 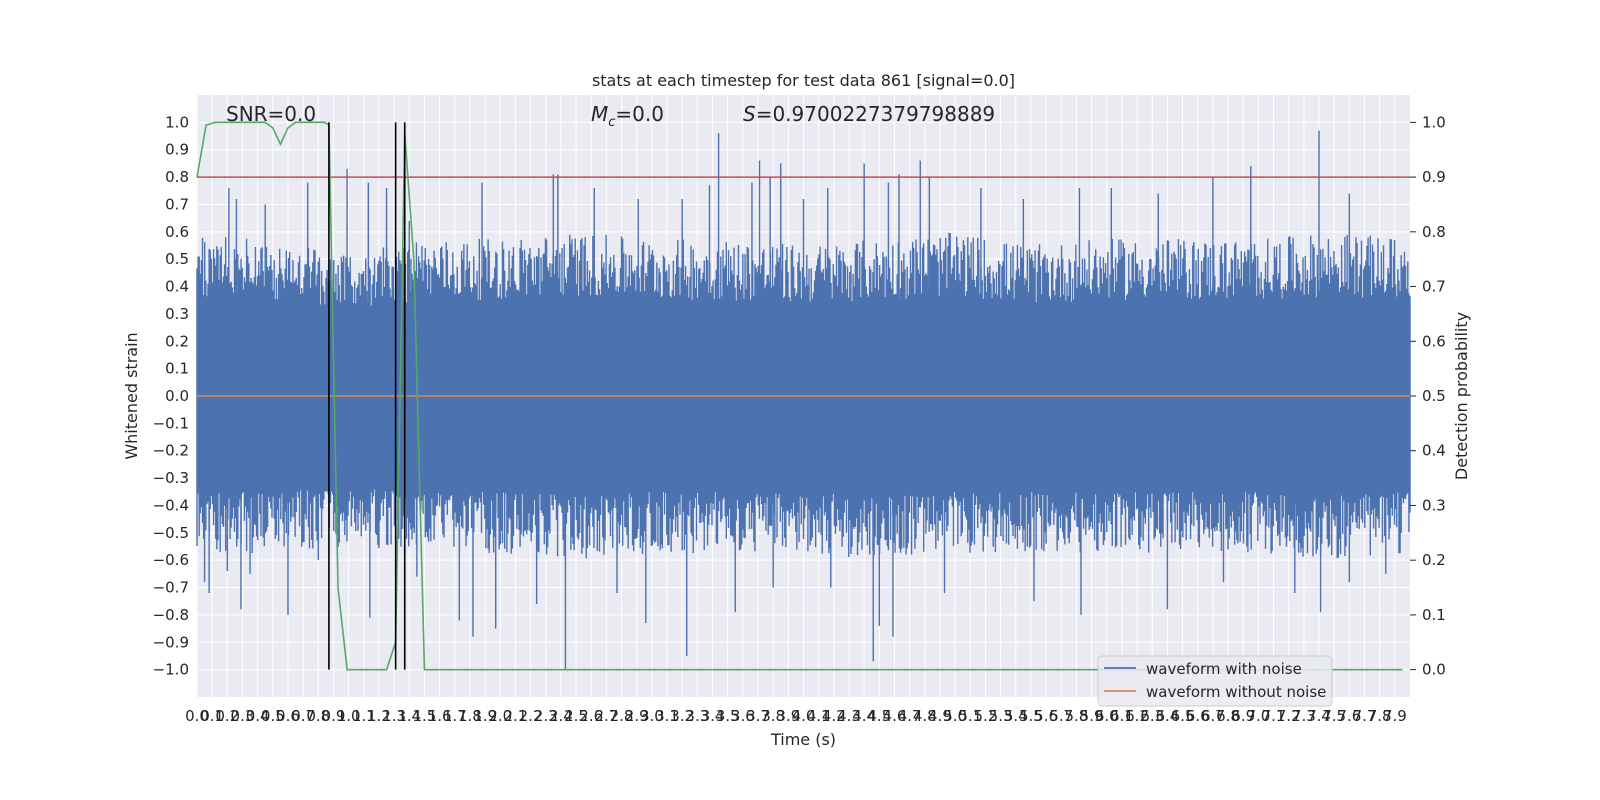 I want to click on y-tick-label: −0.6, so click(x=171, y=560).